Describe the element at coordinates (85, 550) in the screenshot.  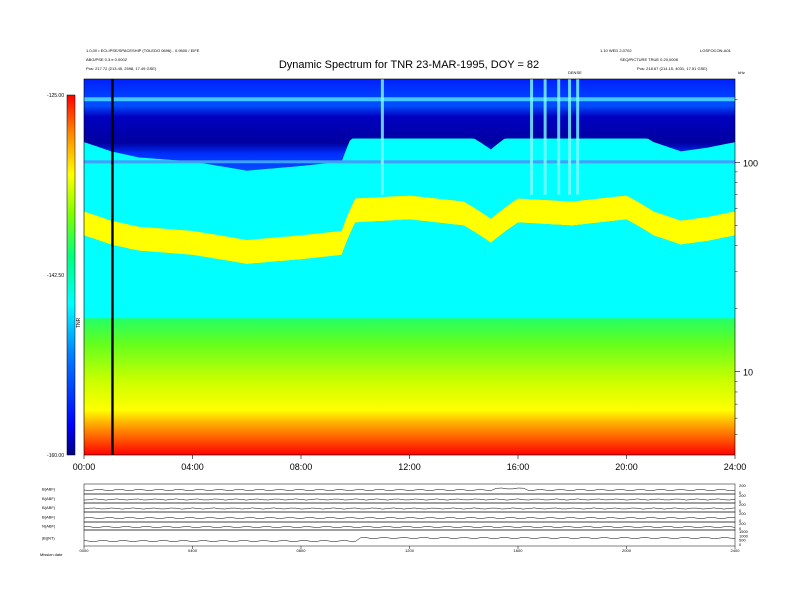
I see `lower-x-tick-label-0: 0000` at that location.